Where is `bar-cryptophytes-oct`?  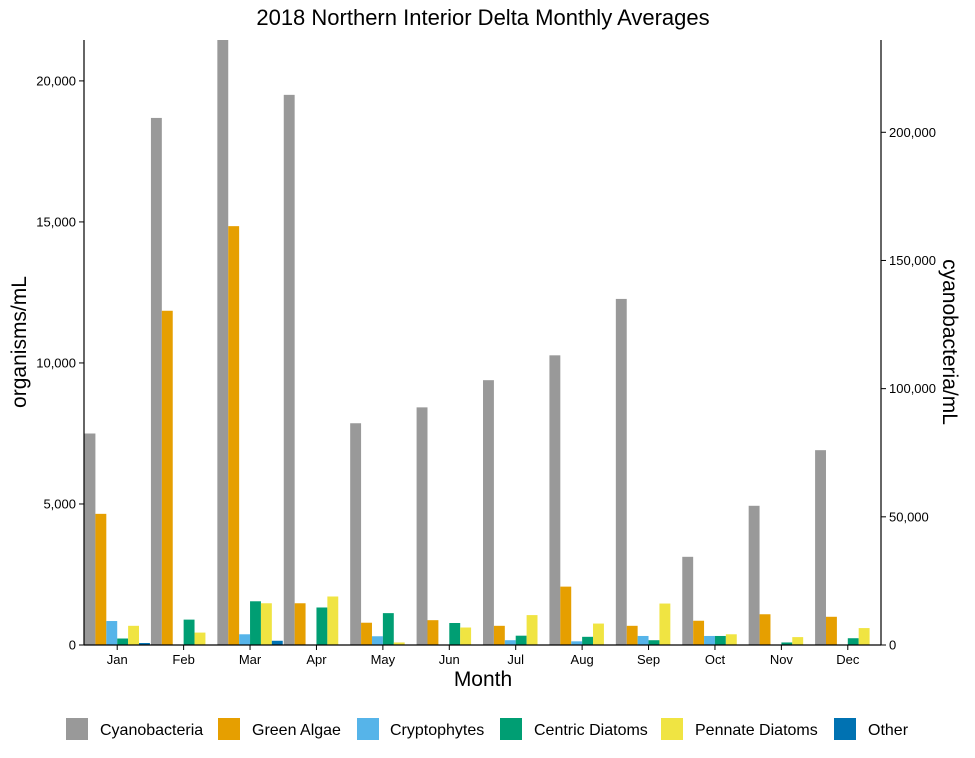
bar-cryptophytes-oct is located at coordinates (709, 640).